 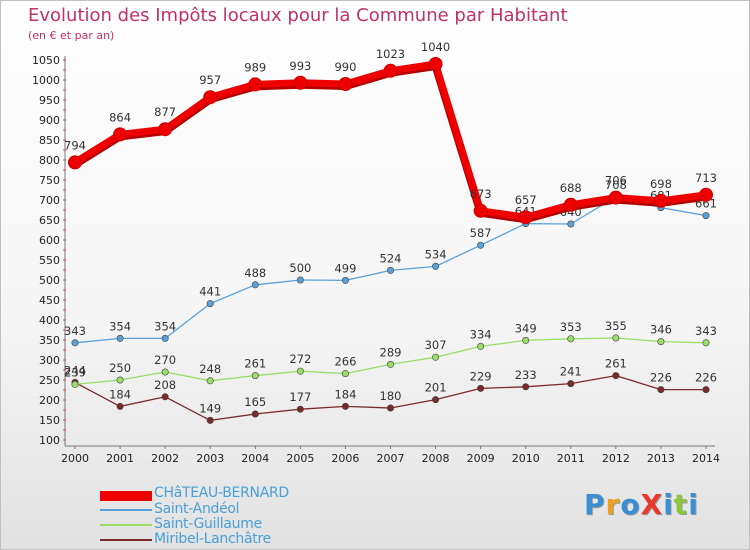 What do you see at coordinates (613, 504) in the screenshot?
I see `logo-letter: r` at bounding box center [613, 504].